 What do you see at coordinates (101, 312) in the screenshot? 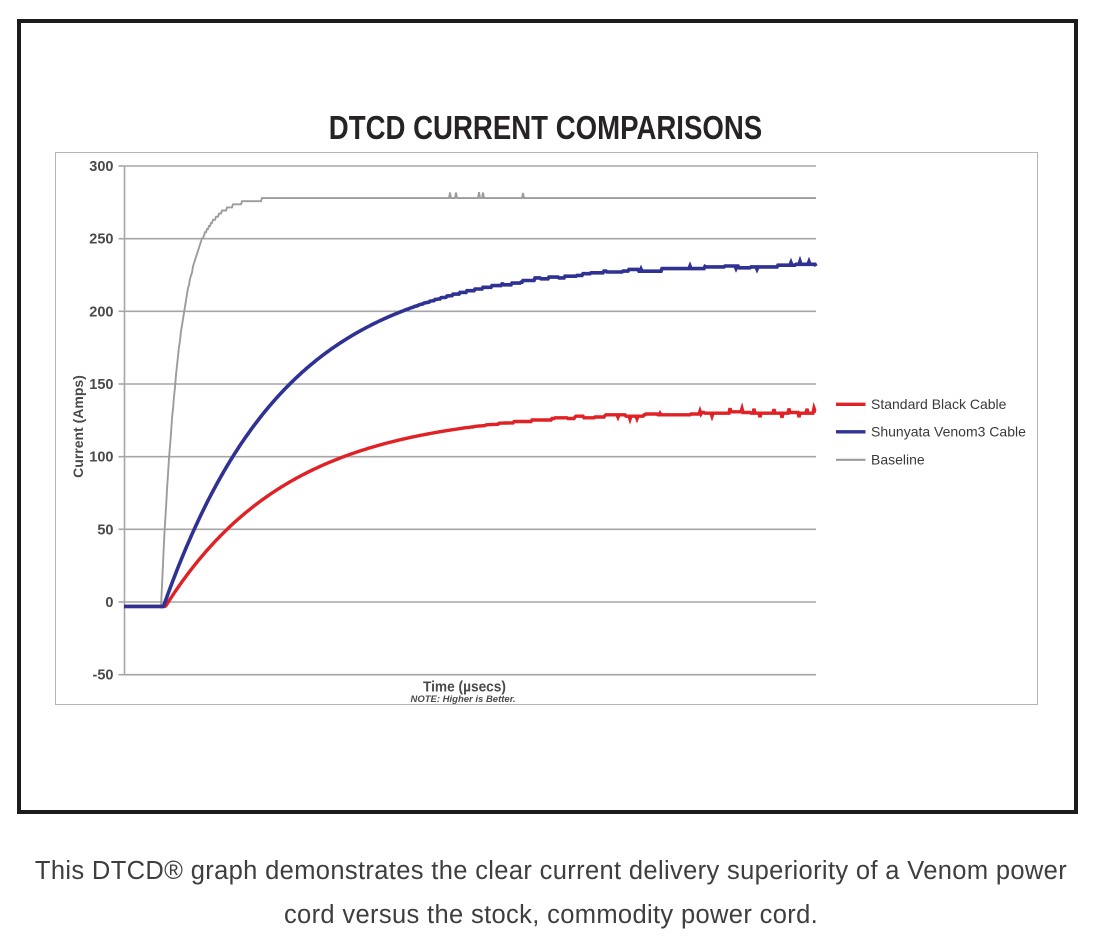
I see `svg-text: 200` at bounding box center [101, 312].